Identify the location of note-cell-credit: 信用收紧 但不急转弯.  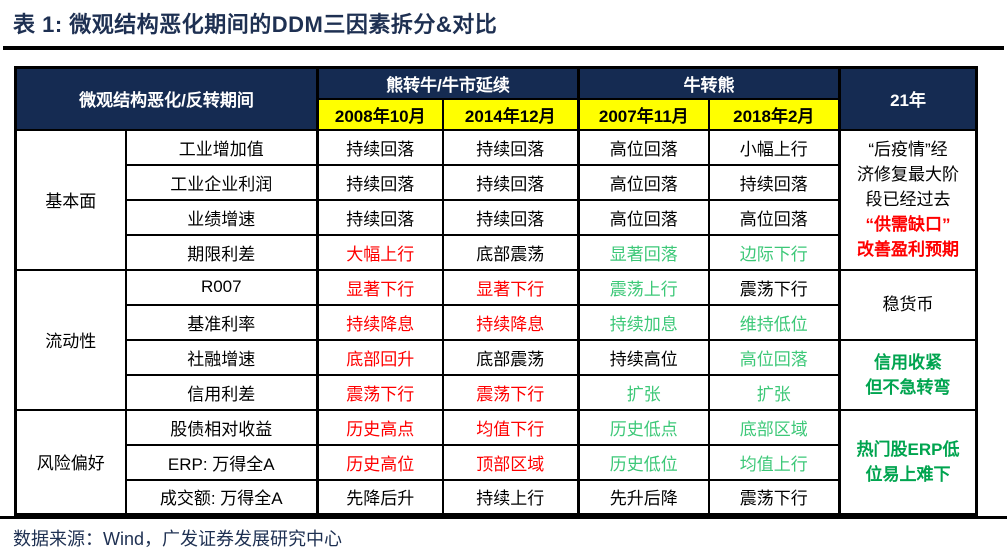
(908, 374).